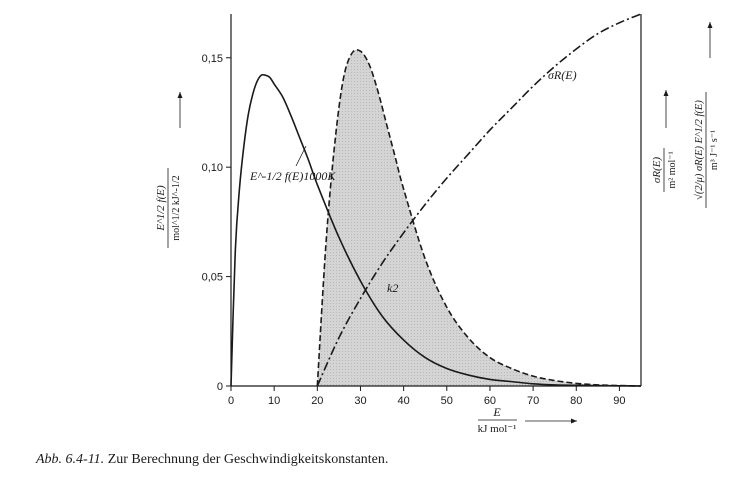  Describe the element at coordinates (212, 59) in the screenshot. I see `y-tick-label-3: 0,15` at that location.